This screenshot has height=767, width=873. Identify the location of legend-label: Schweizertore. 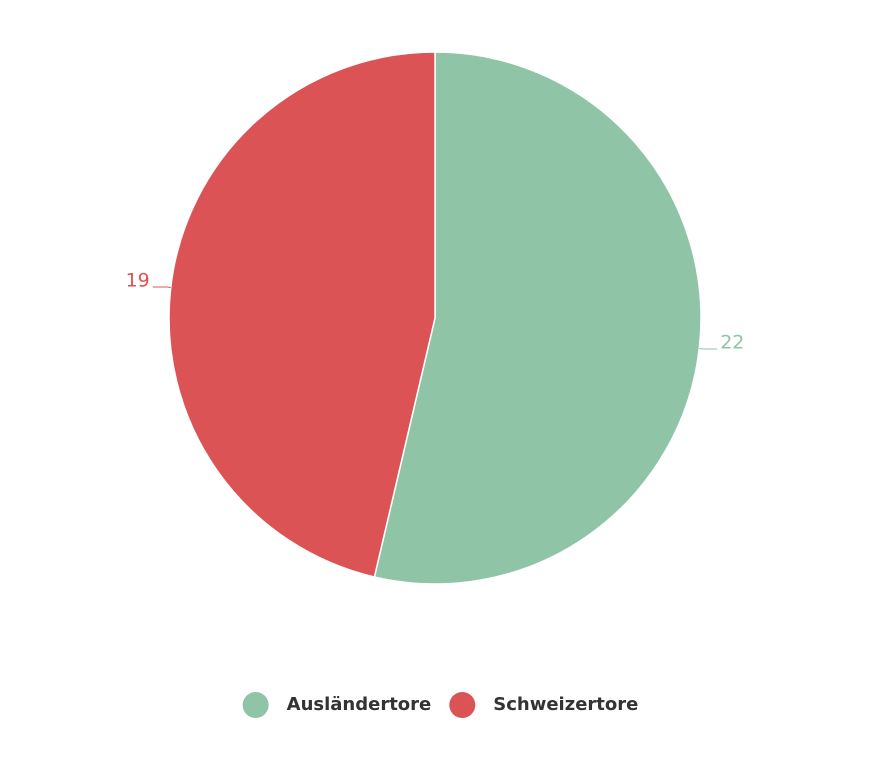
(565, 704).